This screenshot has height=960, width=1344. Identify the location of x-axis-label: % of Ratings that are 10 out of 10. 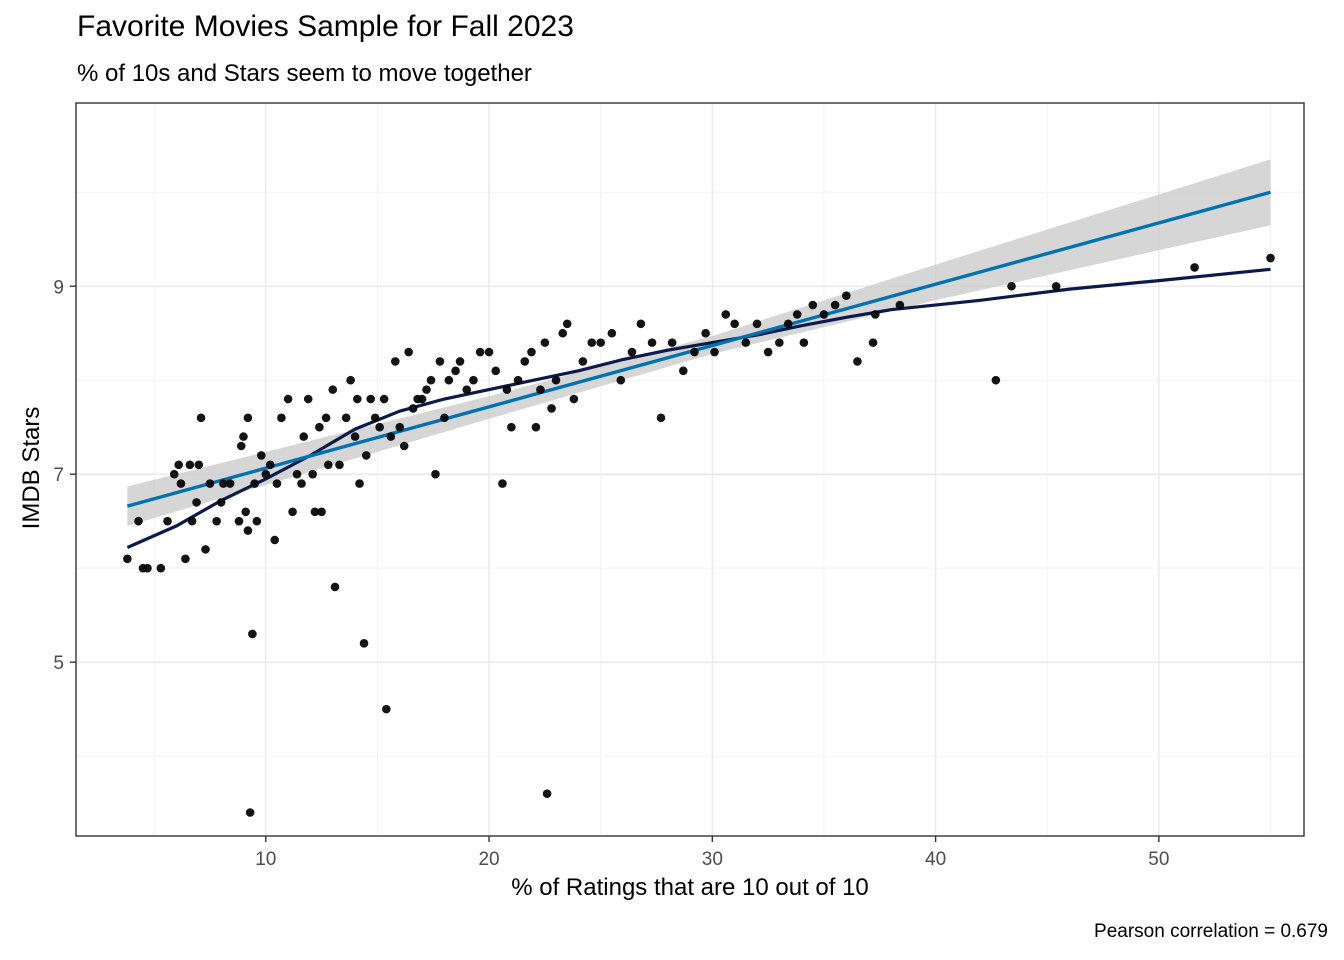
(690, 887).